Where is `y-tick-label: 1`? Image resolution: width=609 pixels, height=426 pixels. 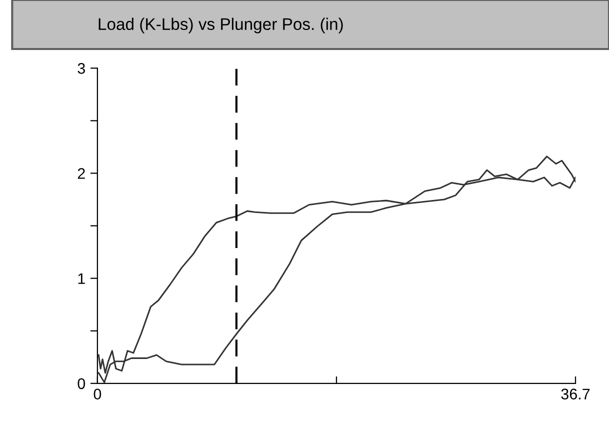
y-tick-label: 1 is located at coordinates (81, 278).